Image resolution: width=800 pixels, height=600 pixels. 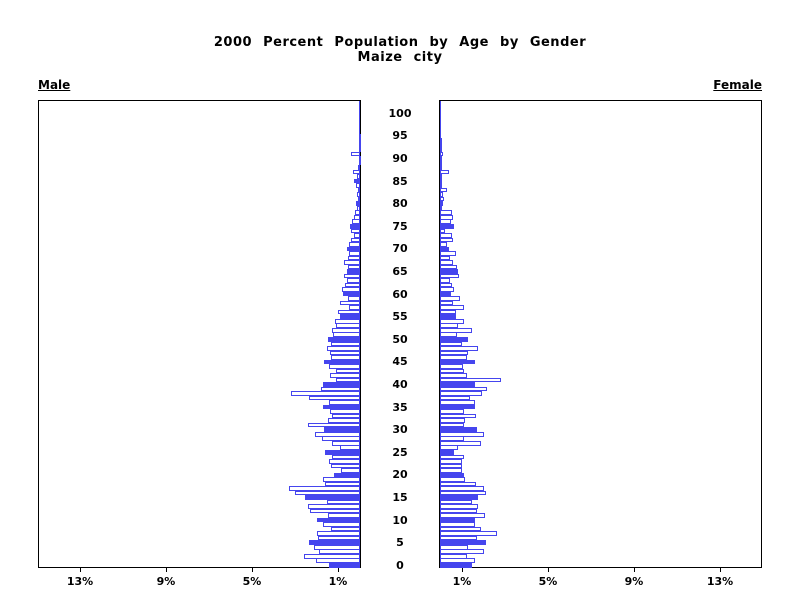 I want to click on age-axis-label-30: 30, so click(x=400, y=430).